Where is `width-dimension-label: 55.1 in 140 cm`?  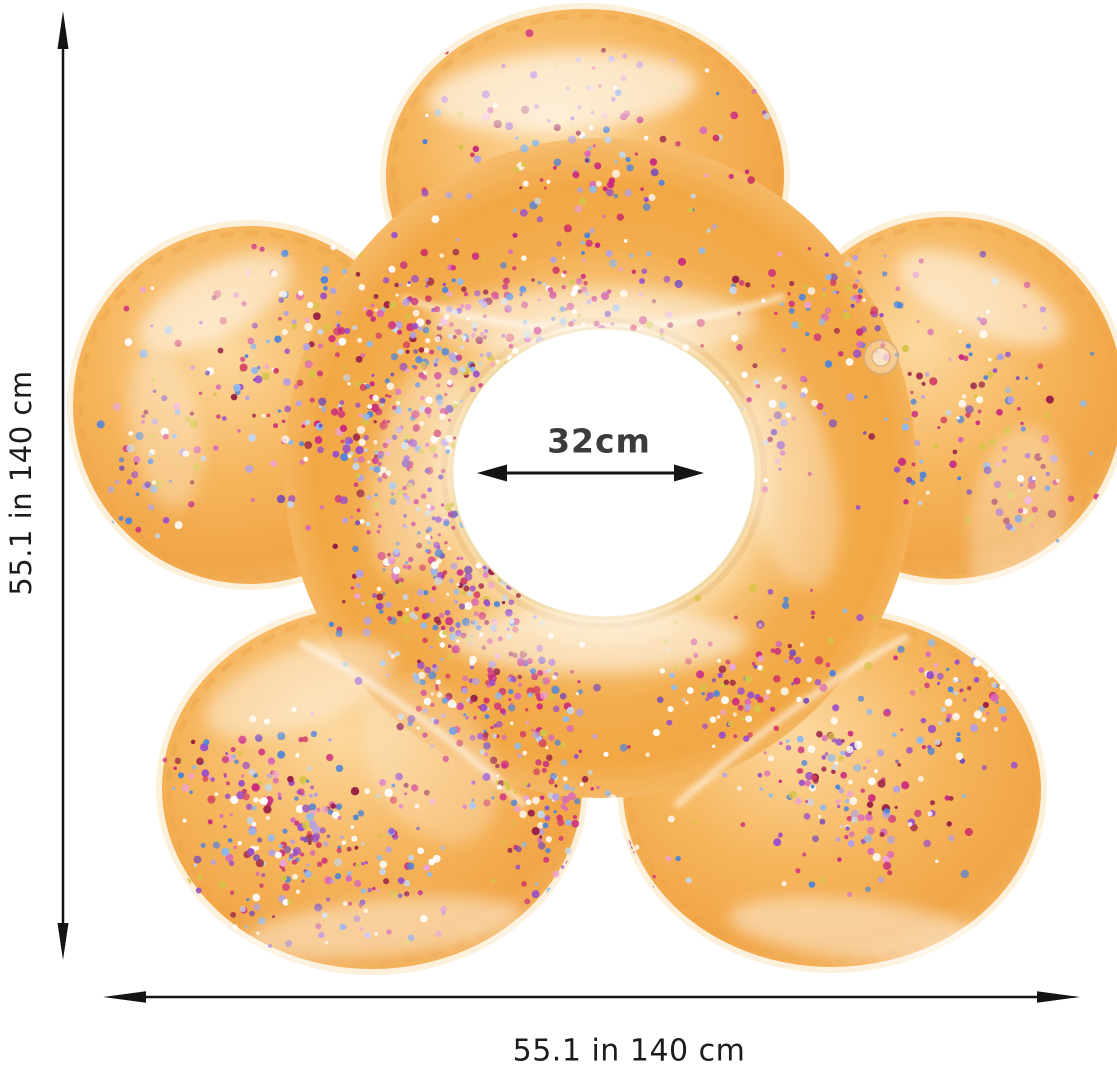
width-dimension-label: 55.1 in 140 cm is located at coordinates (629, 1051).